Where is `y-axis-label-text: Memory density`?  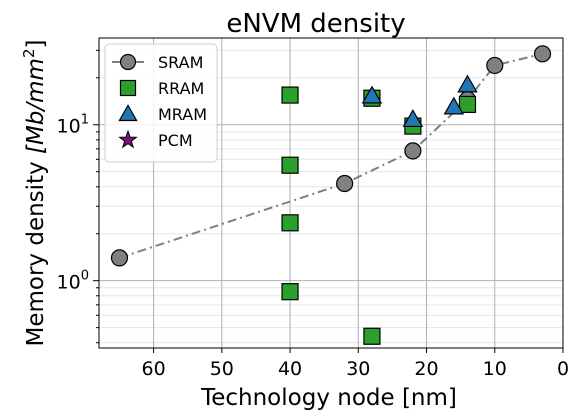 y-axis-label-text: Memory density is located at coordinates (36, 250).